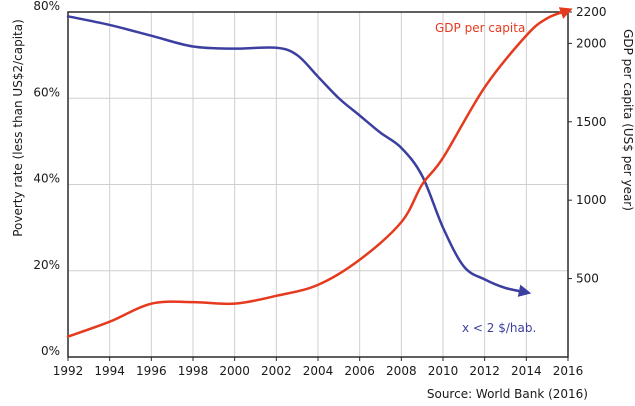  Describe the element at coordinates (628, 120) in the screenshot. I see `right-axis-title: GDP per capita (US$ per year)` at that location.